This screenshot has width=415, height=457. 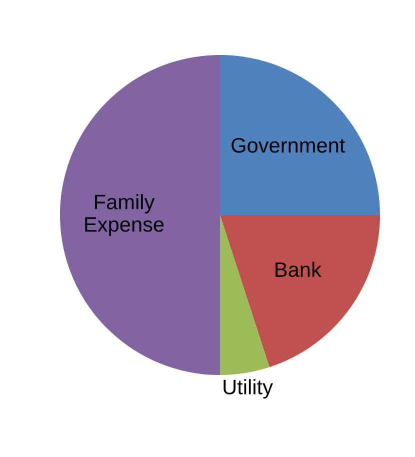 I want to click on slice-label: Government, so click(x=289, y=145).